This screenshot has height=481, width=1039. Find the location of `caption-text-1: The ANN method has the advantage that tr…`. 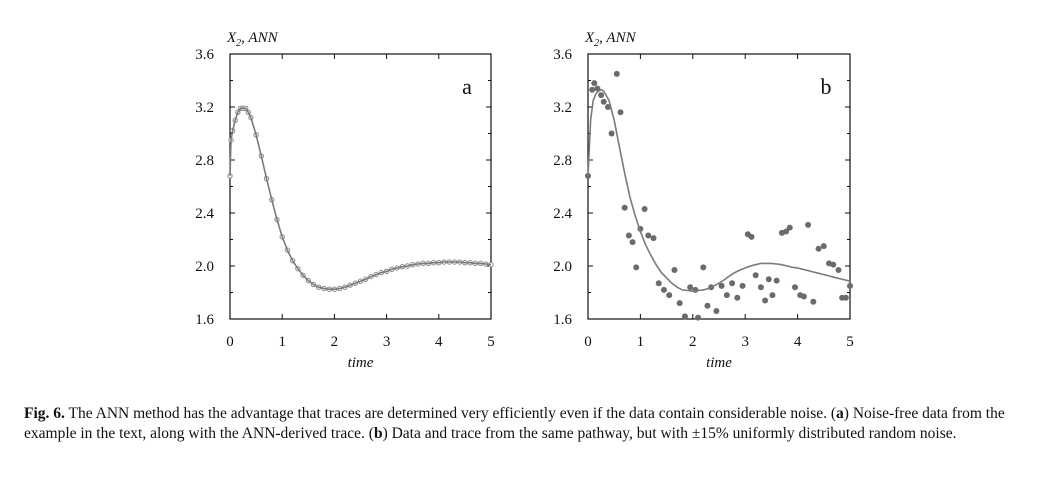

caption-text-1: The ANN method has the advantage that tr… is located at coordinates (452, 413).